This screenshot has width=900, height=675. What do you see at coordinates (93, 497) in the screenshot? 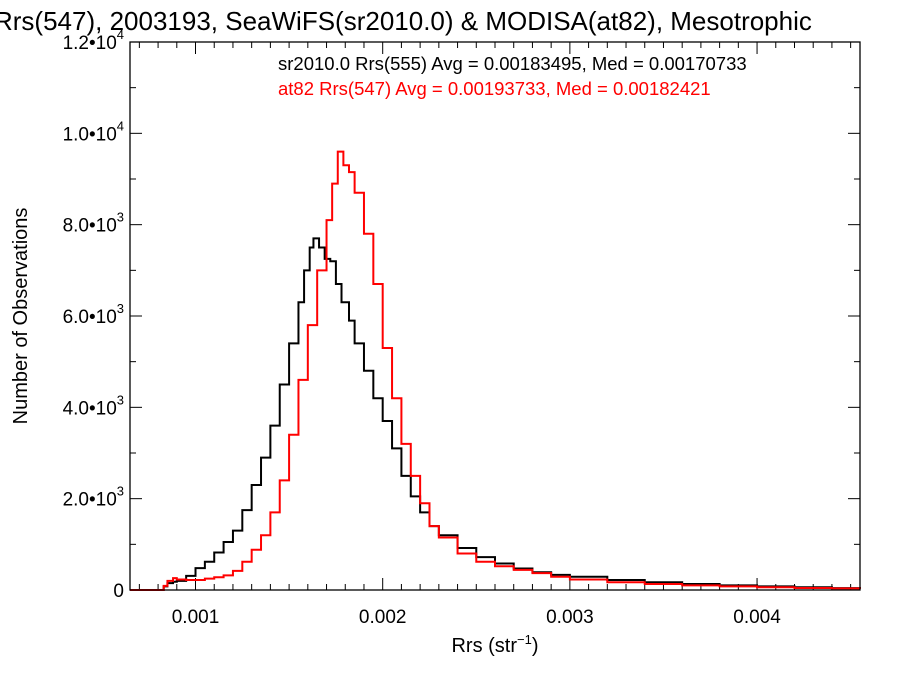
I see `y-tick-label: 2.0•103` at bounding box center [93, 497].